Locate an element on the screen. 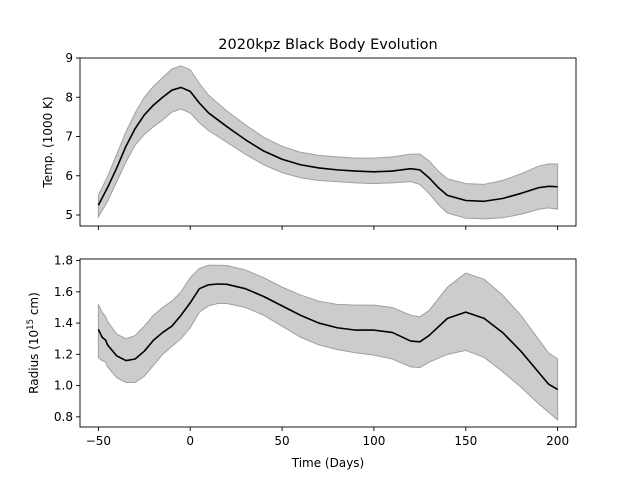 This screenshot has height=480, width=640. x-tick-label: 200 is located at coordinates (557, 441).